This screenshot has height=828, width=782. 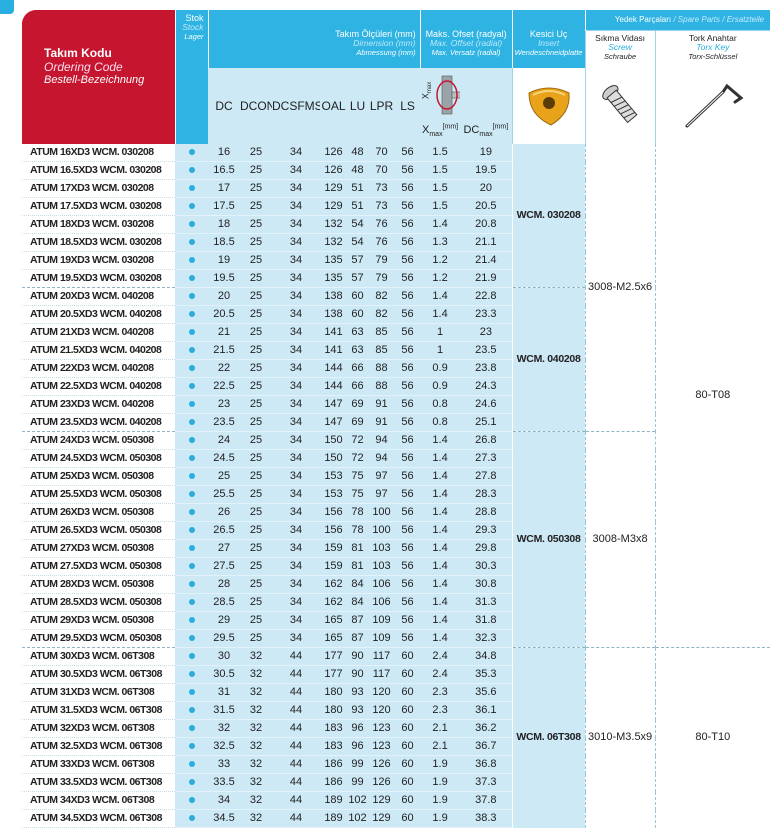 What do you see at coordinates (98, 170) in the screenshot?
I see `ordering-code: ATUM 16.5XD3 WCM. 030208` at bounding box center [98, 170].